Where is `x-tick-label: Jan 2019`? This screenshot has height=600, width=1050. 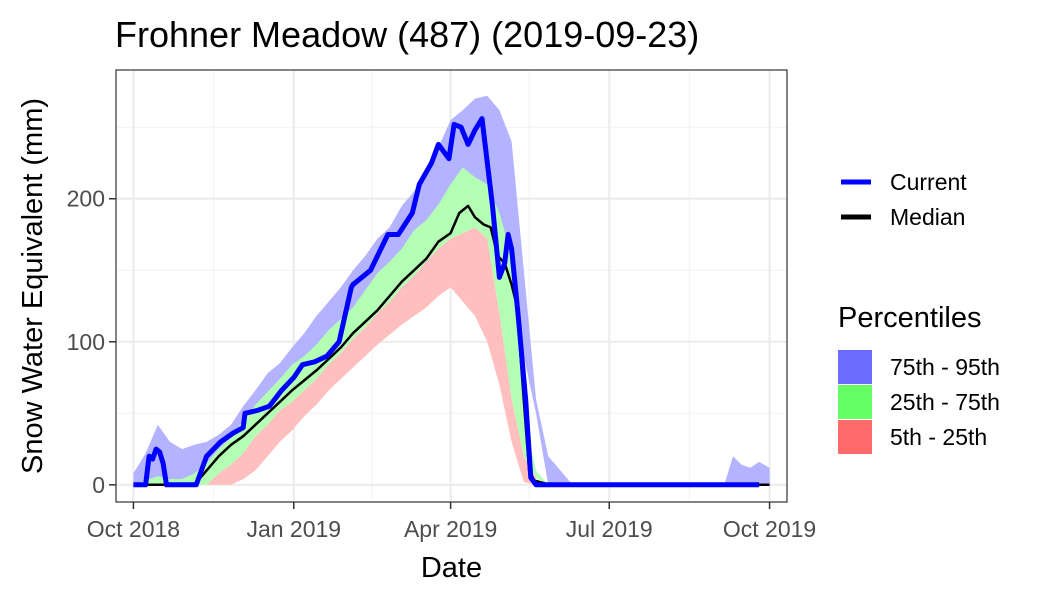 x-tick-label: Jan 2019 is located at coordinates (293, 529).